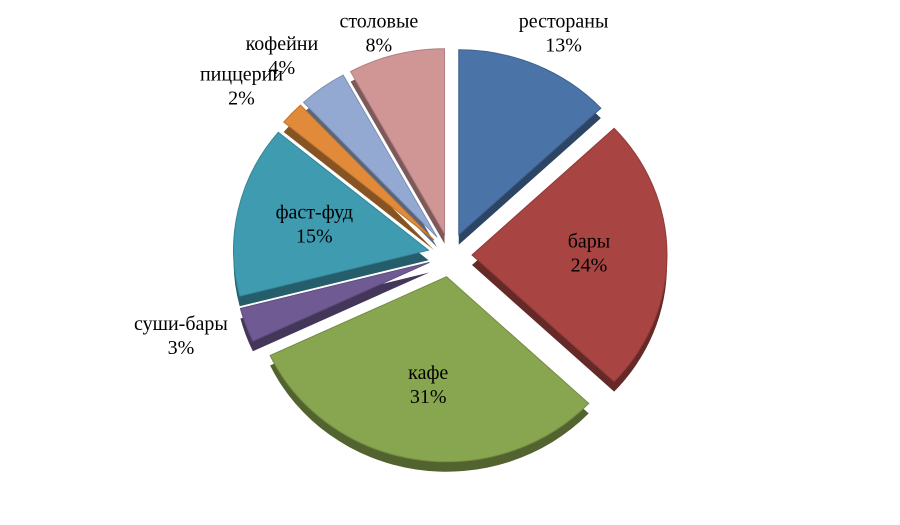 This screenshot has width=900, height=525. I want to click on slice-label: фаст-фуд, so click(315, 213).